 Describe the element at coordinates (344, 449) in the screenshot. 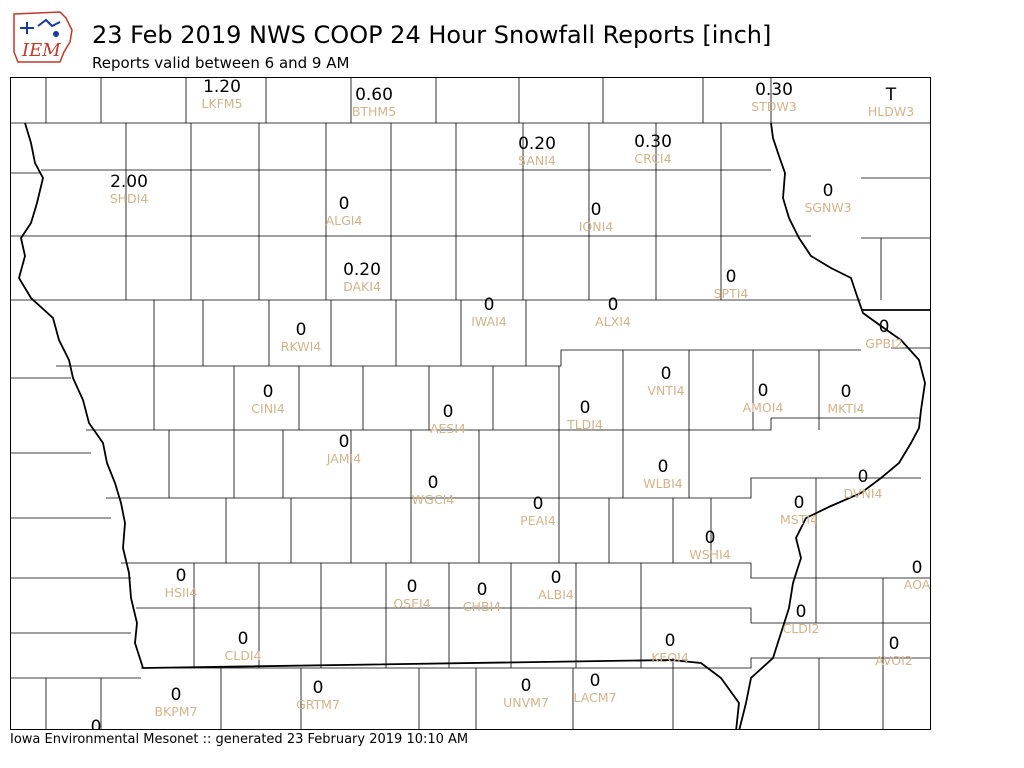

I see `station-jami4: 0 JAMI4` at that location.